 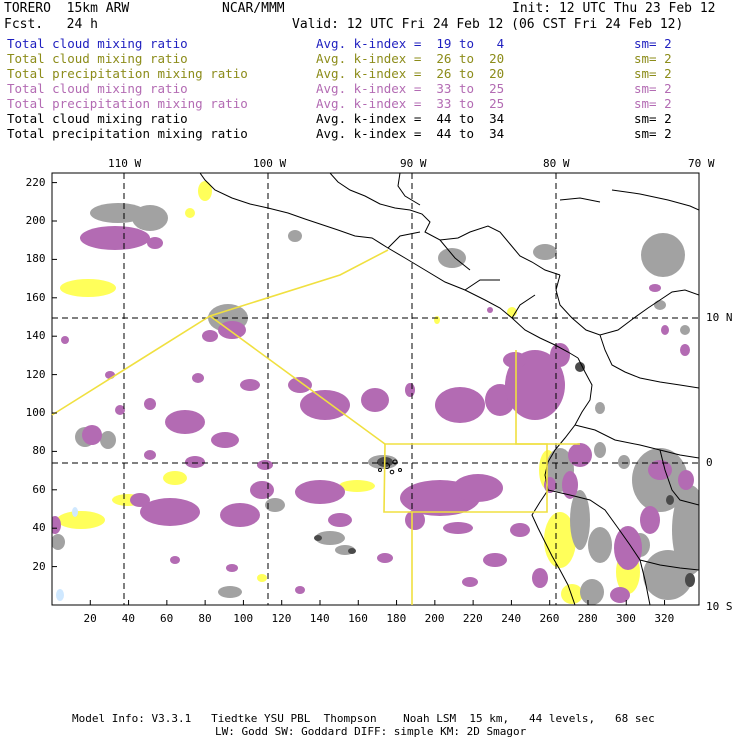 What do you see at coordinates (205, 618) in the screenshot?
I see `x-tick-label: 80` at bounding box center [205, 618].